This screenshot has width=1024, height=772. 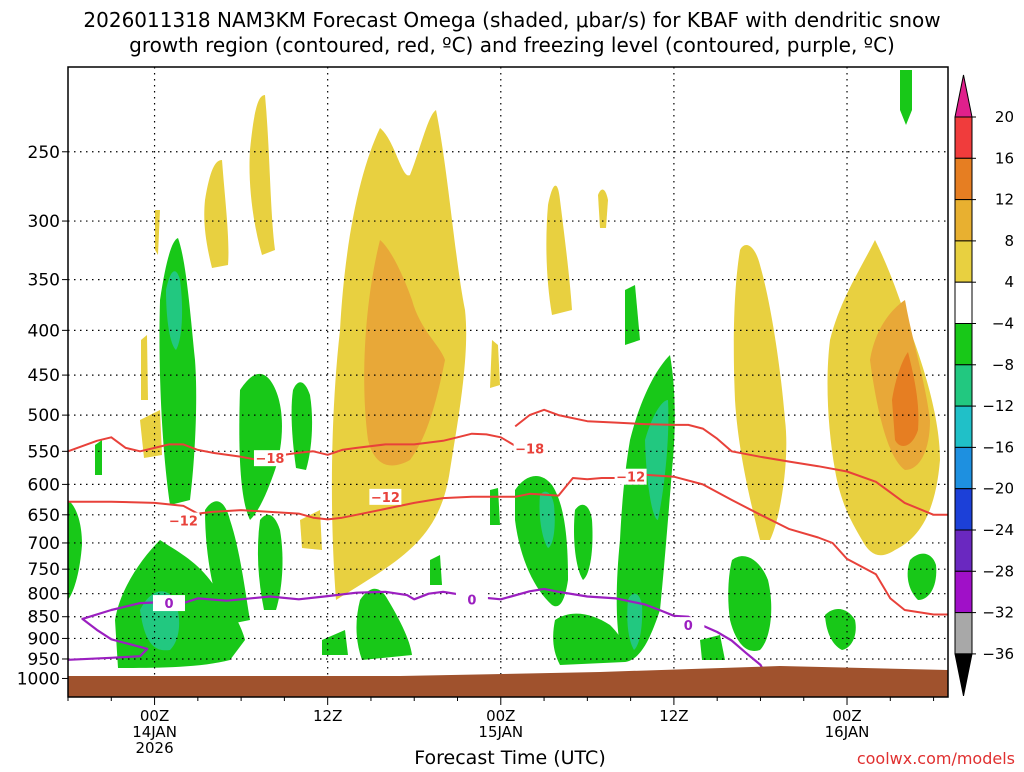 What do you see at coordinates (44, 222) in the screenshot?
I see `y-tick-label: 300` at bounding box center [44, 222].